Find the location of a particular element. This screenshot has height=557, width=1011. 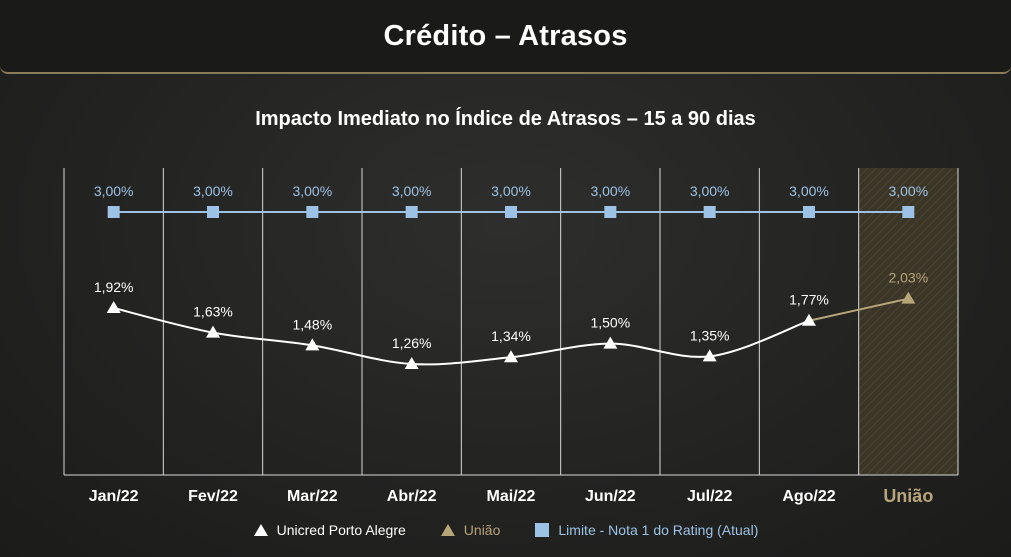

legend-label-limite: Limite - Nota 1 do Rating (Atual) is located at coordinates (658, 530).